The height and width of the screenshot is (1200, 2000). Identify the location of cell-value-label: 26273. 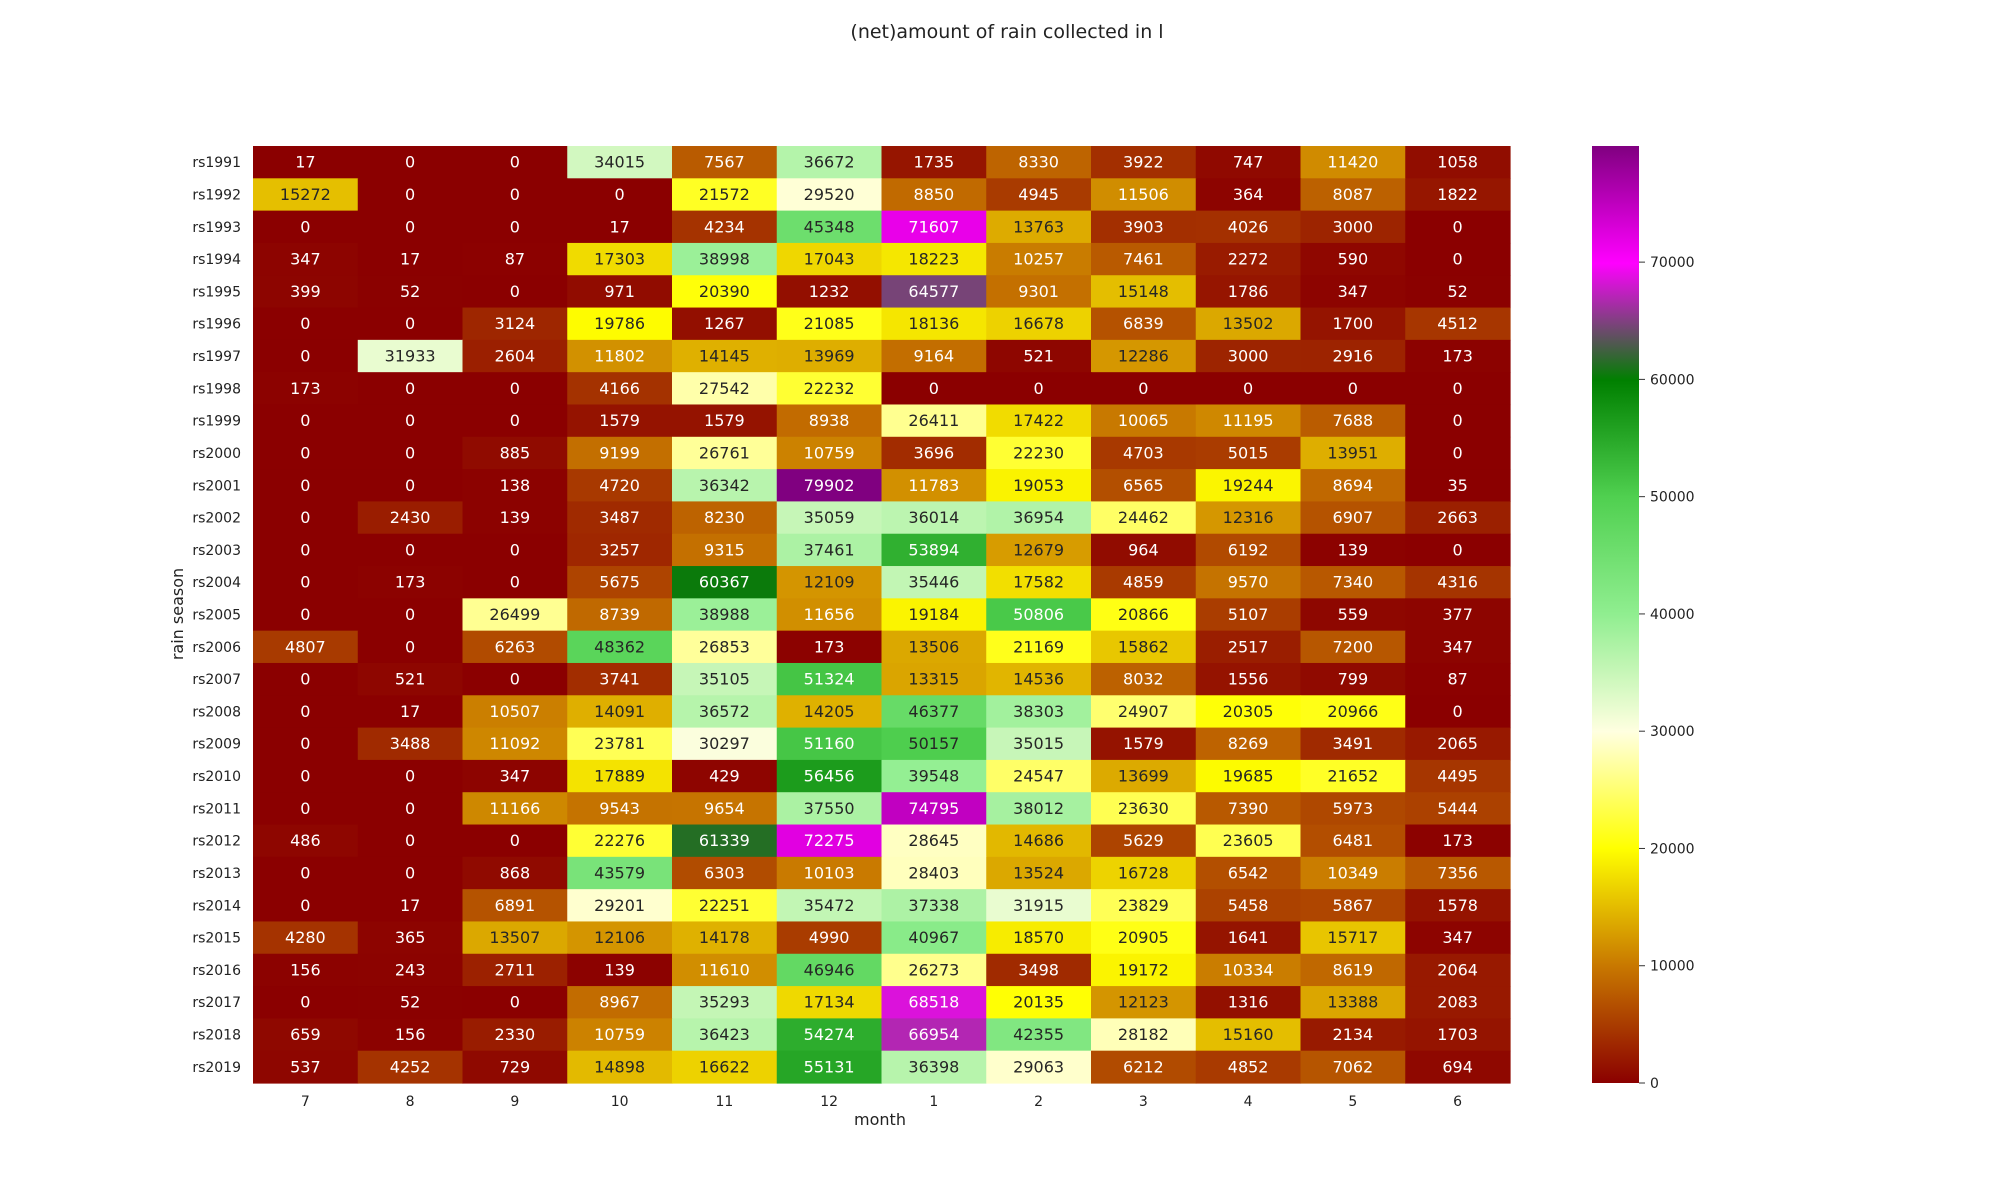
(933, 969).